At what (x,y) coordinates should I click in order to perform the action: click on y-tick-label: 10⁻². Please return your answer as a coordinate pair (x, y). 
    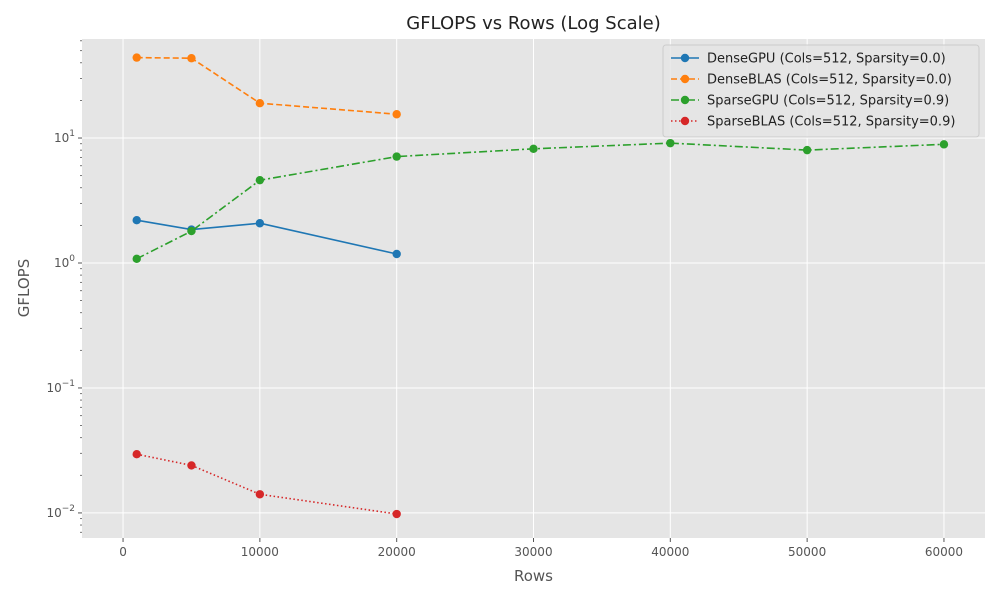
    Looking at the image, I should click on (60, 512).